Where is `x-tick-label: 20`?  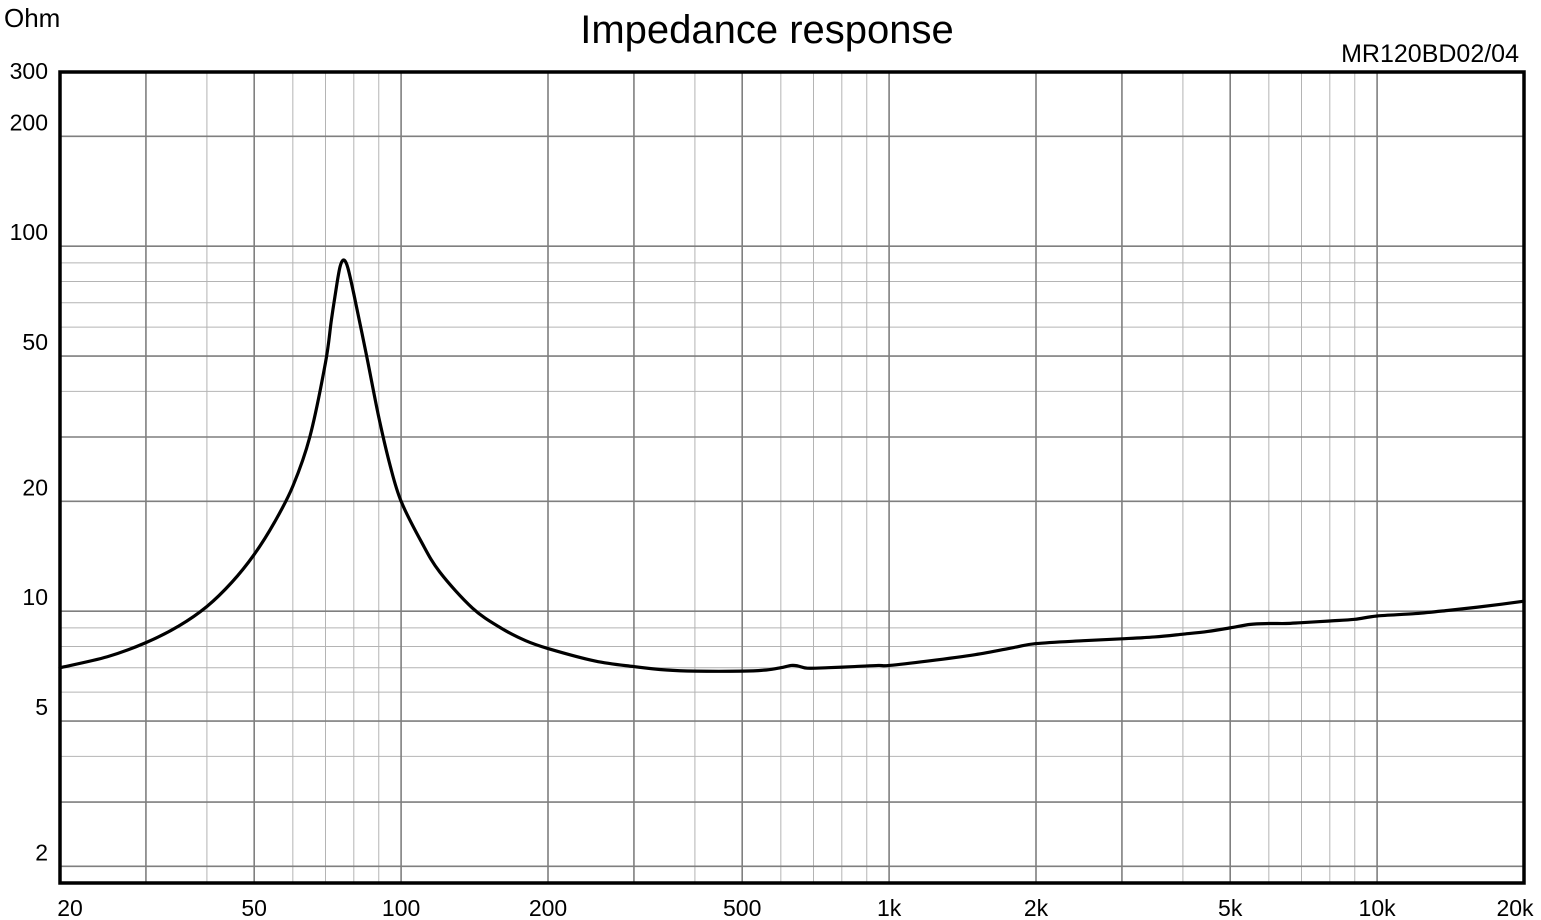 x-tick-label: 20 is located at coordinates (70, 907).